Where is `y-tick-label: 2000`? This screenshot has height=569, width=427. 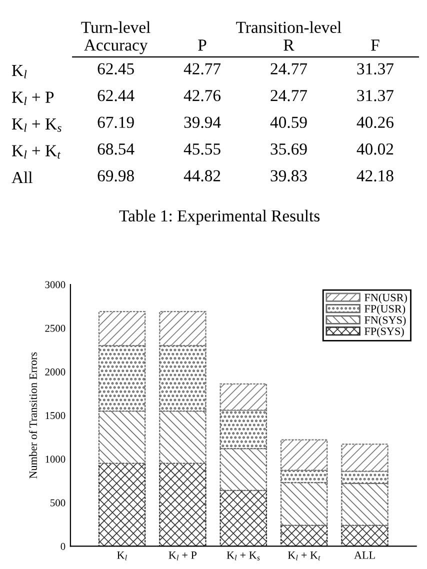 y-tick-label: 2000 is located at coordinates (55, 372).